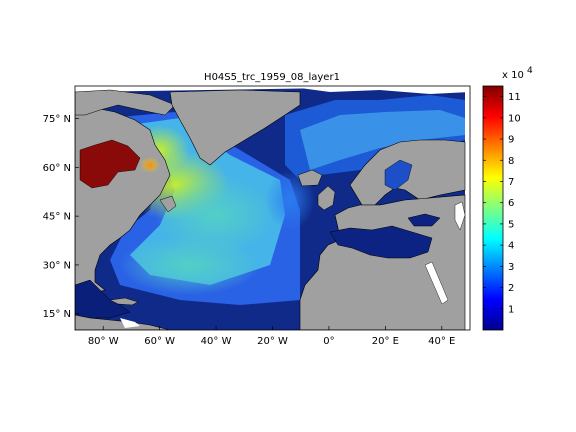  What do you see at coordinates (441, 341) in the screenshot?
I see `x-tick-label: 40° E` at bounding box center [441, 341].